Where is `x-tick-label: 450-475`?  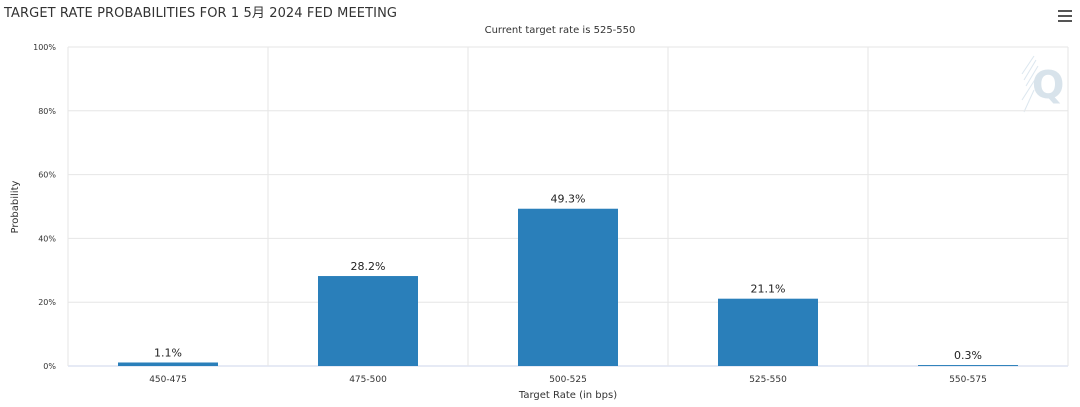 x-tick-label: 450-475 is located at coordinates (168, 380).